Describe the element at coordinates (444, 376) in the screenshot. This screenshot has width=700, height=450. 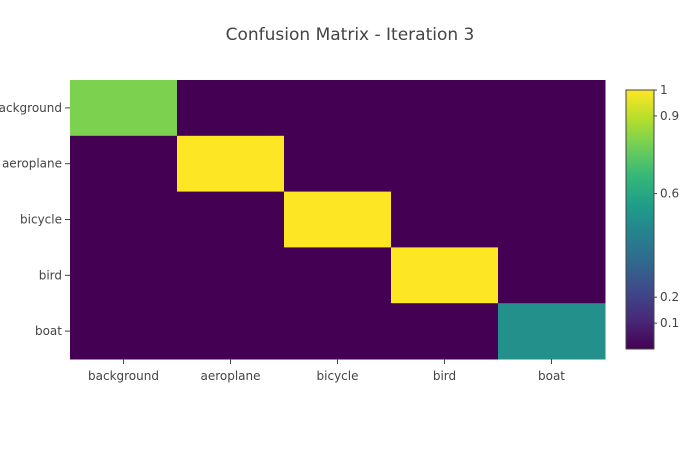
I see `x-tick-label: bird` at that location.